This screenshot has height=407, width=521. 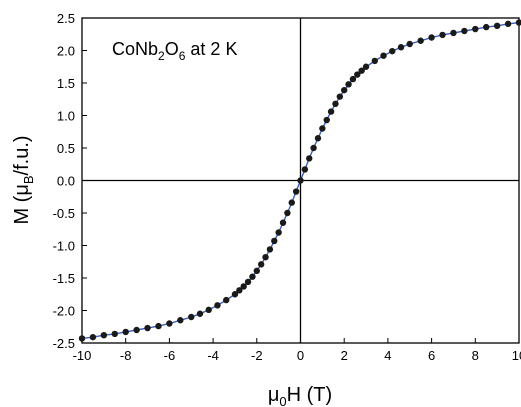 I want to click on x-title-sub: 0, so click(x=282, y=400).